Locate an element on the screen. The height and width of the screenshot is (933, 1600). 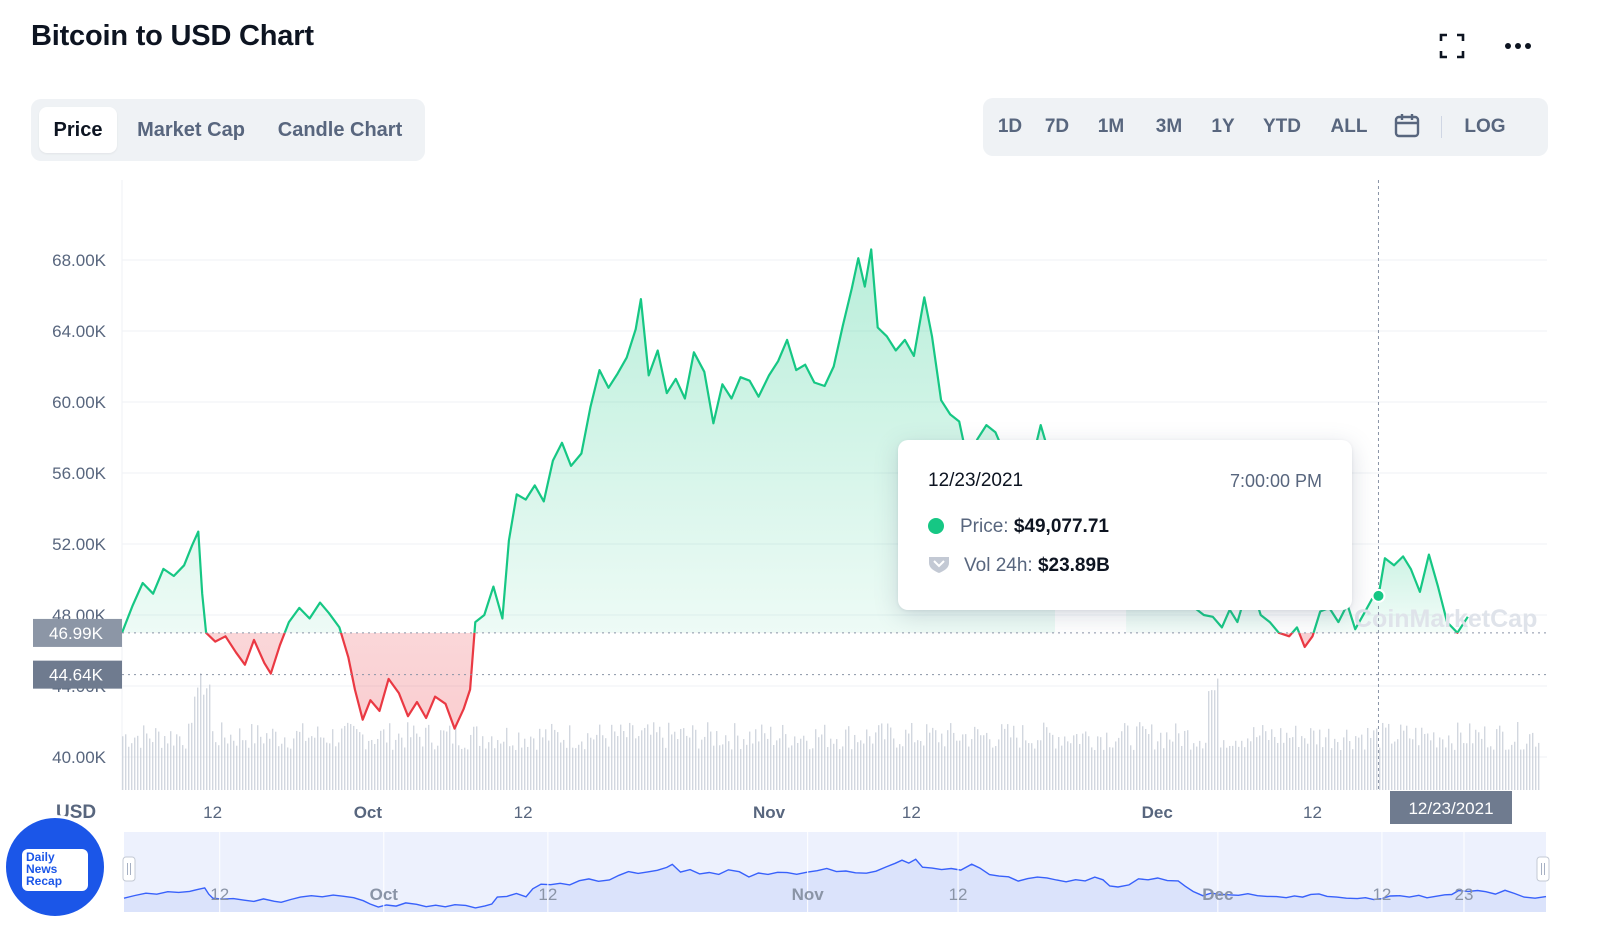
navigator-tick-label: 12 is located at coordinates (1381, 894).